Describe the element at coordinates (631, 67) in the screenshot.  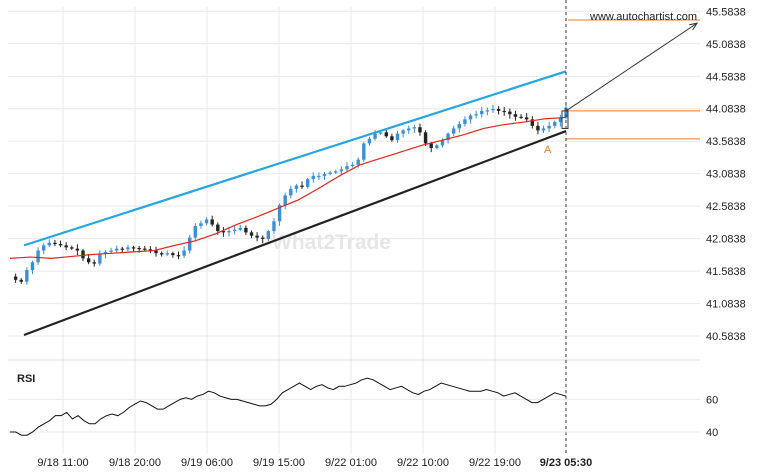
I see `projection-arrow` at that location.